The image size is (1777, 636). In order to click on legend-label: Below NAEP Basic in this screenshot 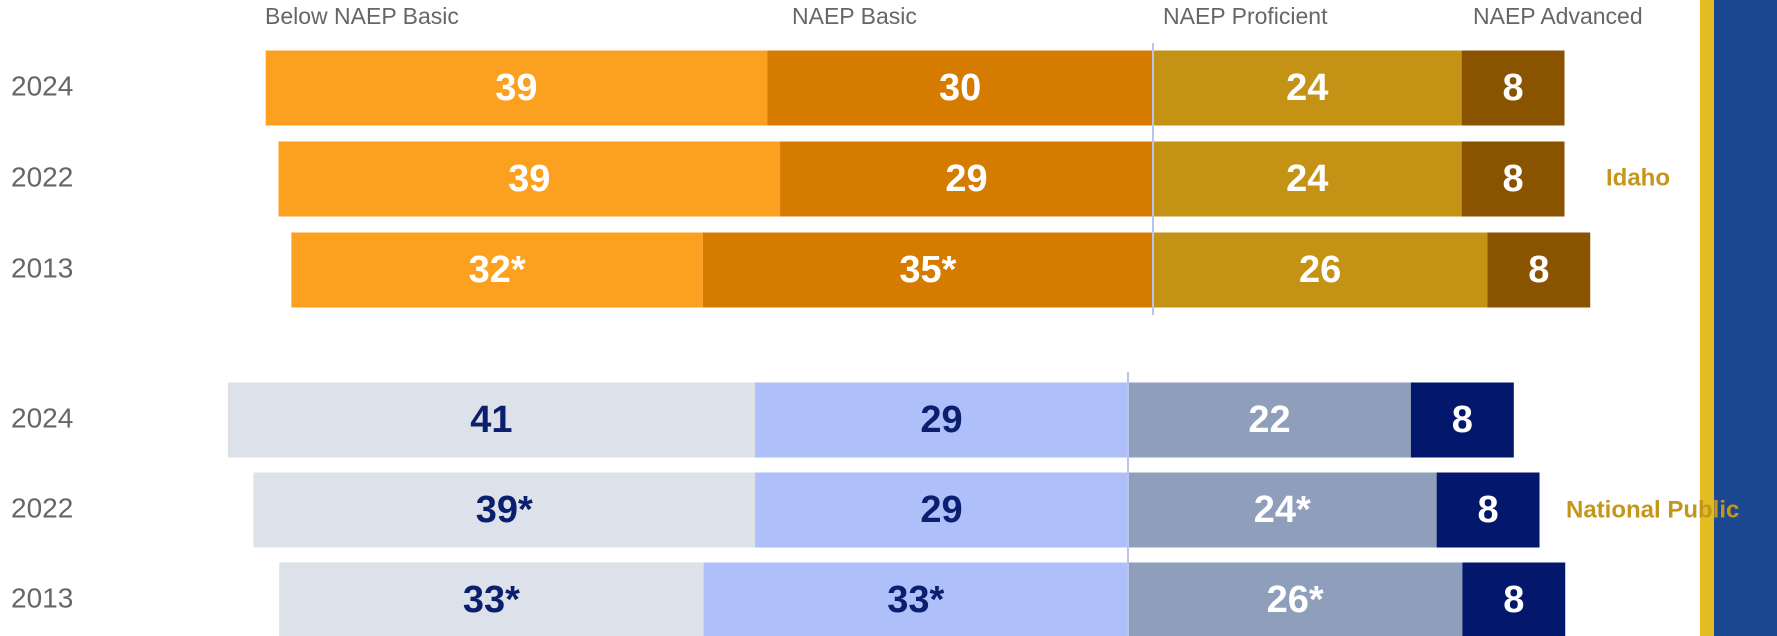, I will do `click(362, 16)`.